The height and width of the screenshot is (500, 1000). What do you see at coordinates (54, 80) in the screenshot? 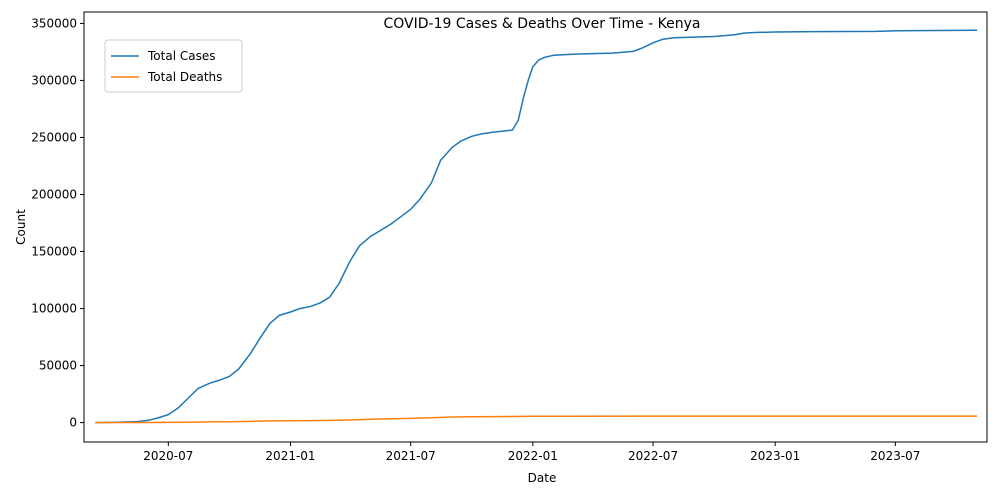
I see `y-tick-label: 300000` at bounding box center [54, 80].